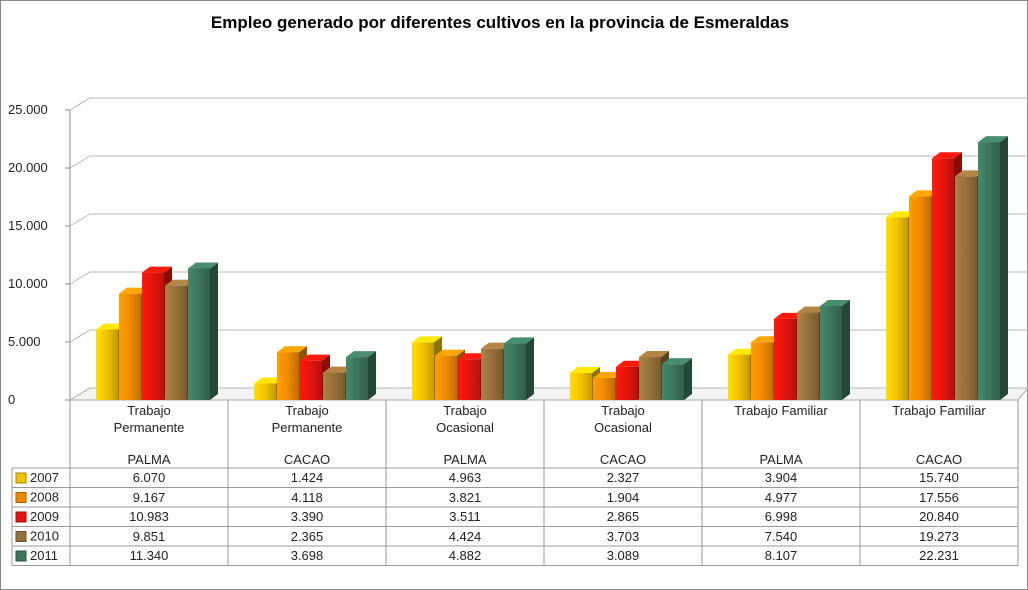 The width and height of the screenshot is (1028, 590). Describe the element at coordinates (307, 478) in the screenshot. I see `table-value: 1.424` at that location.